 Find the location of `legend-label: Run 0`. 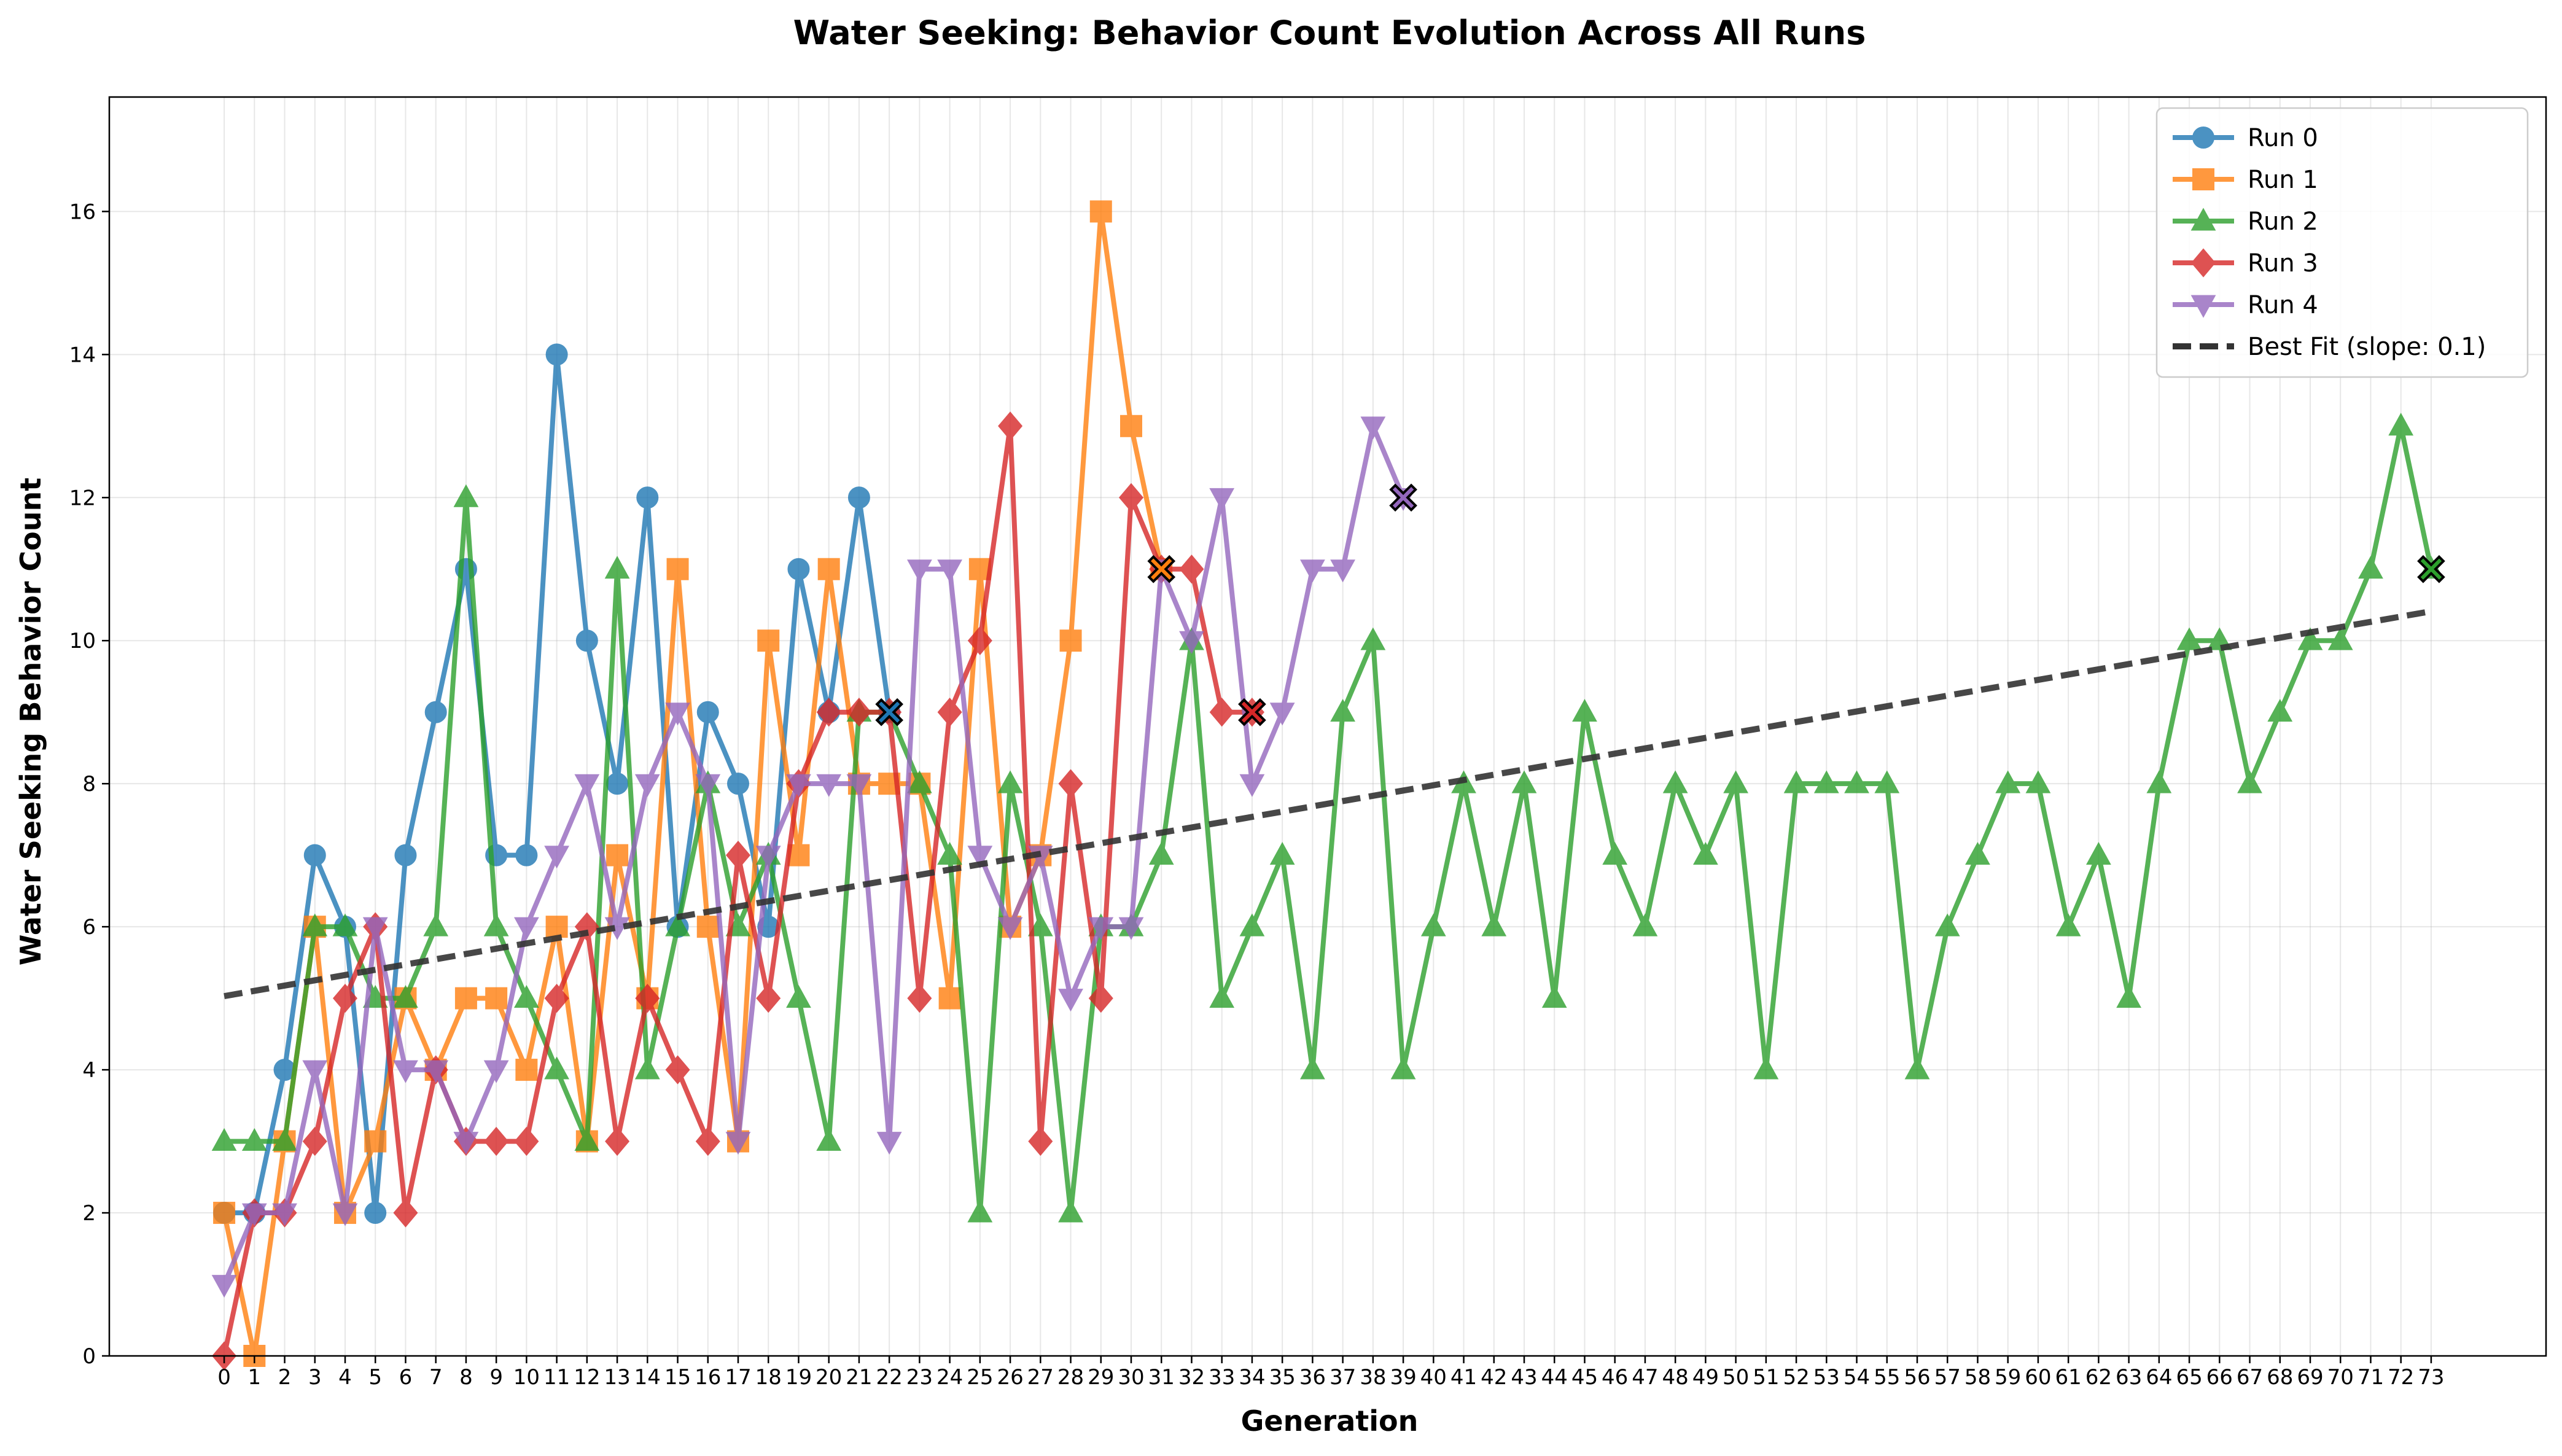

legend-label: Run 0 is located at coordinates (2283, 138).